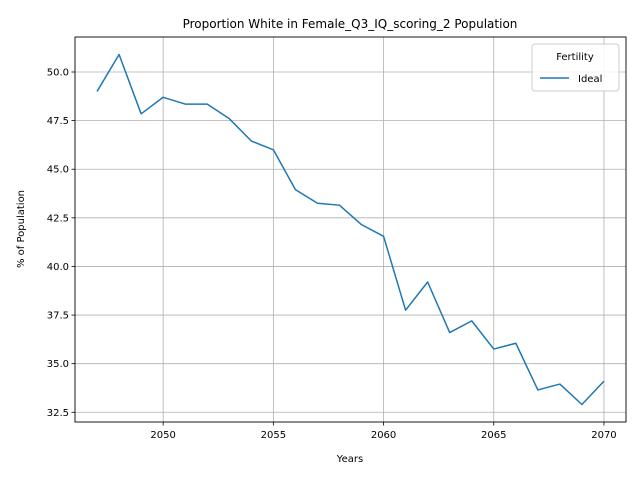 Image resolution: width=640 pixels, height=480 pixels. Describe the element at coordinates (590, 79) in the screenshot. I see `legend-label-ideal: Ideal` at that location.